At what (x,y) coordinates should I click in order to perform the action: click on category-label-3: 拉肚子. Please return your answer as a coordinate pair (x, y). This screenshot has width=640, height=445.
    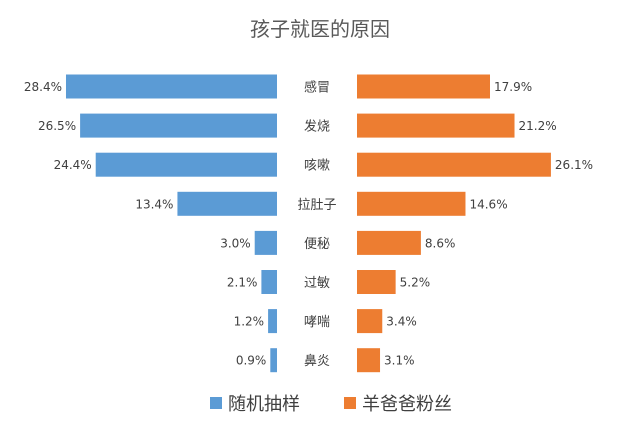
    Looking at the image, I should click on (316, 205).